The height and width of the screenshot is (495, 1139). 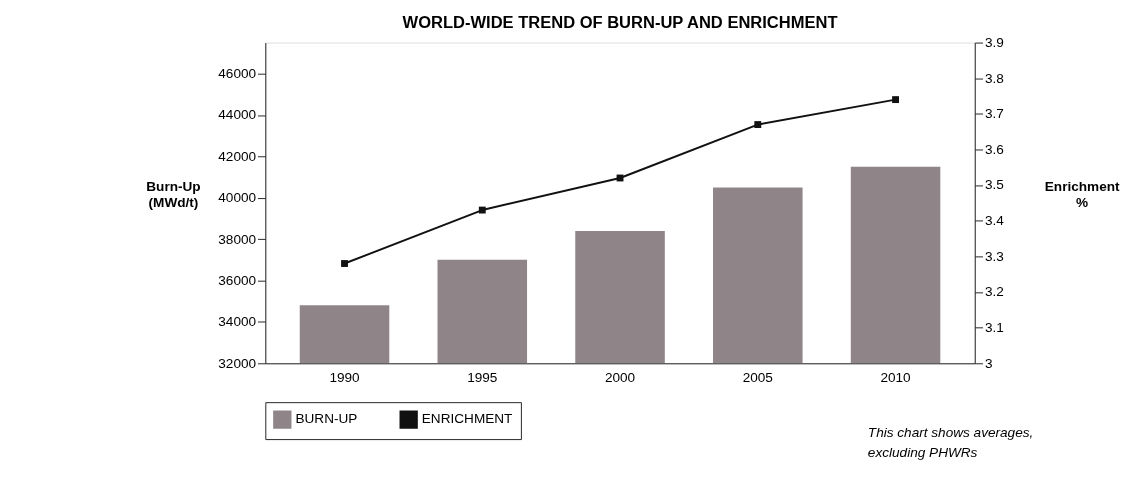 I want to click on x-tick-label: 2000, so click(x=620, y=378).